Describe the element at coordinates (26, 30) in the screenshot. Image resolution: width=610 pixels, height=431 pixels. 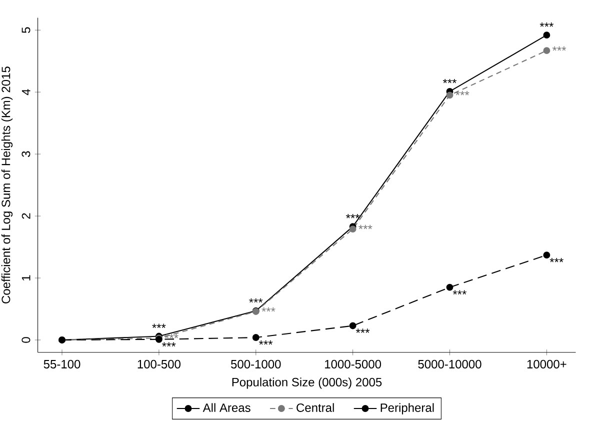
I see `y-tick-label: 5` at that location.